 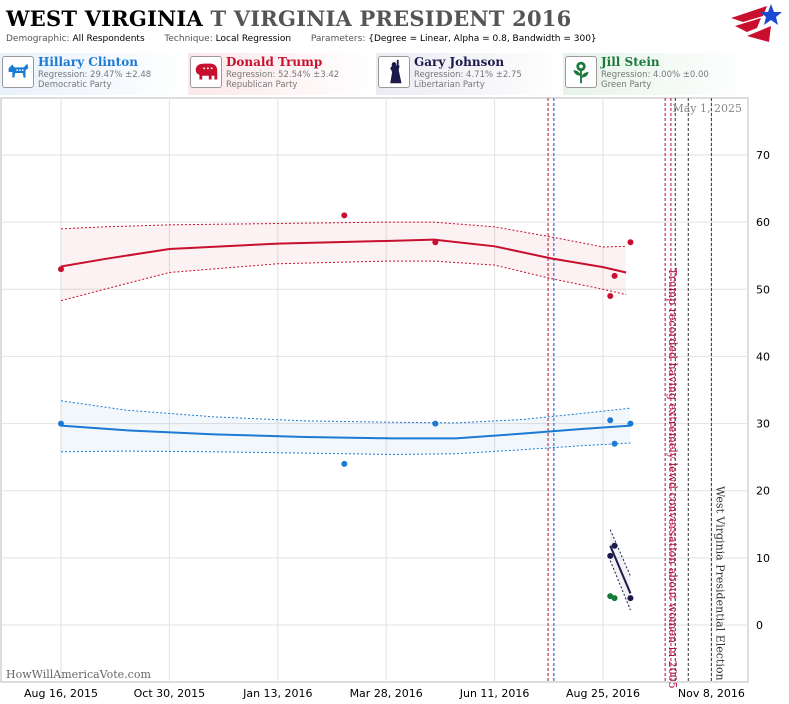 What do you see at coordinates (603, 693) in the screenshot?
I see `x-tick-label: Aug 25, 2016` at bounding box center [603, 693].